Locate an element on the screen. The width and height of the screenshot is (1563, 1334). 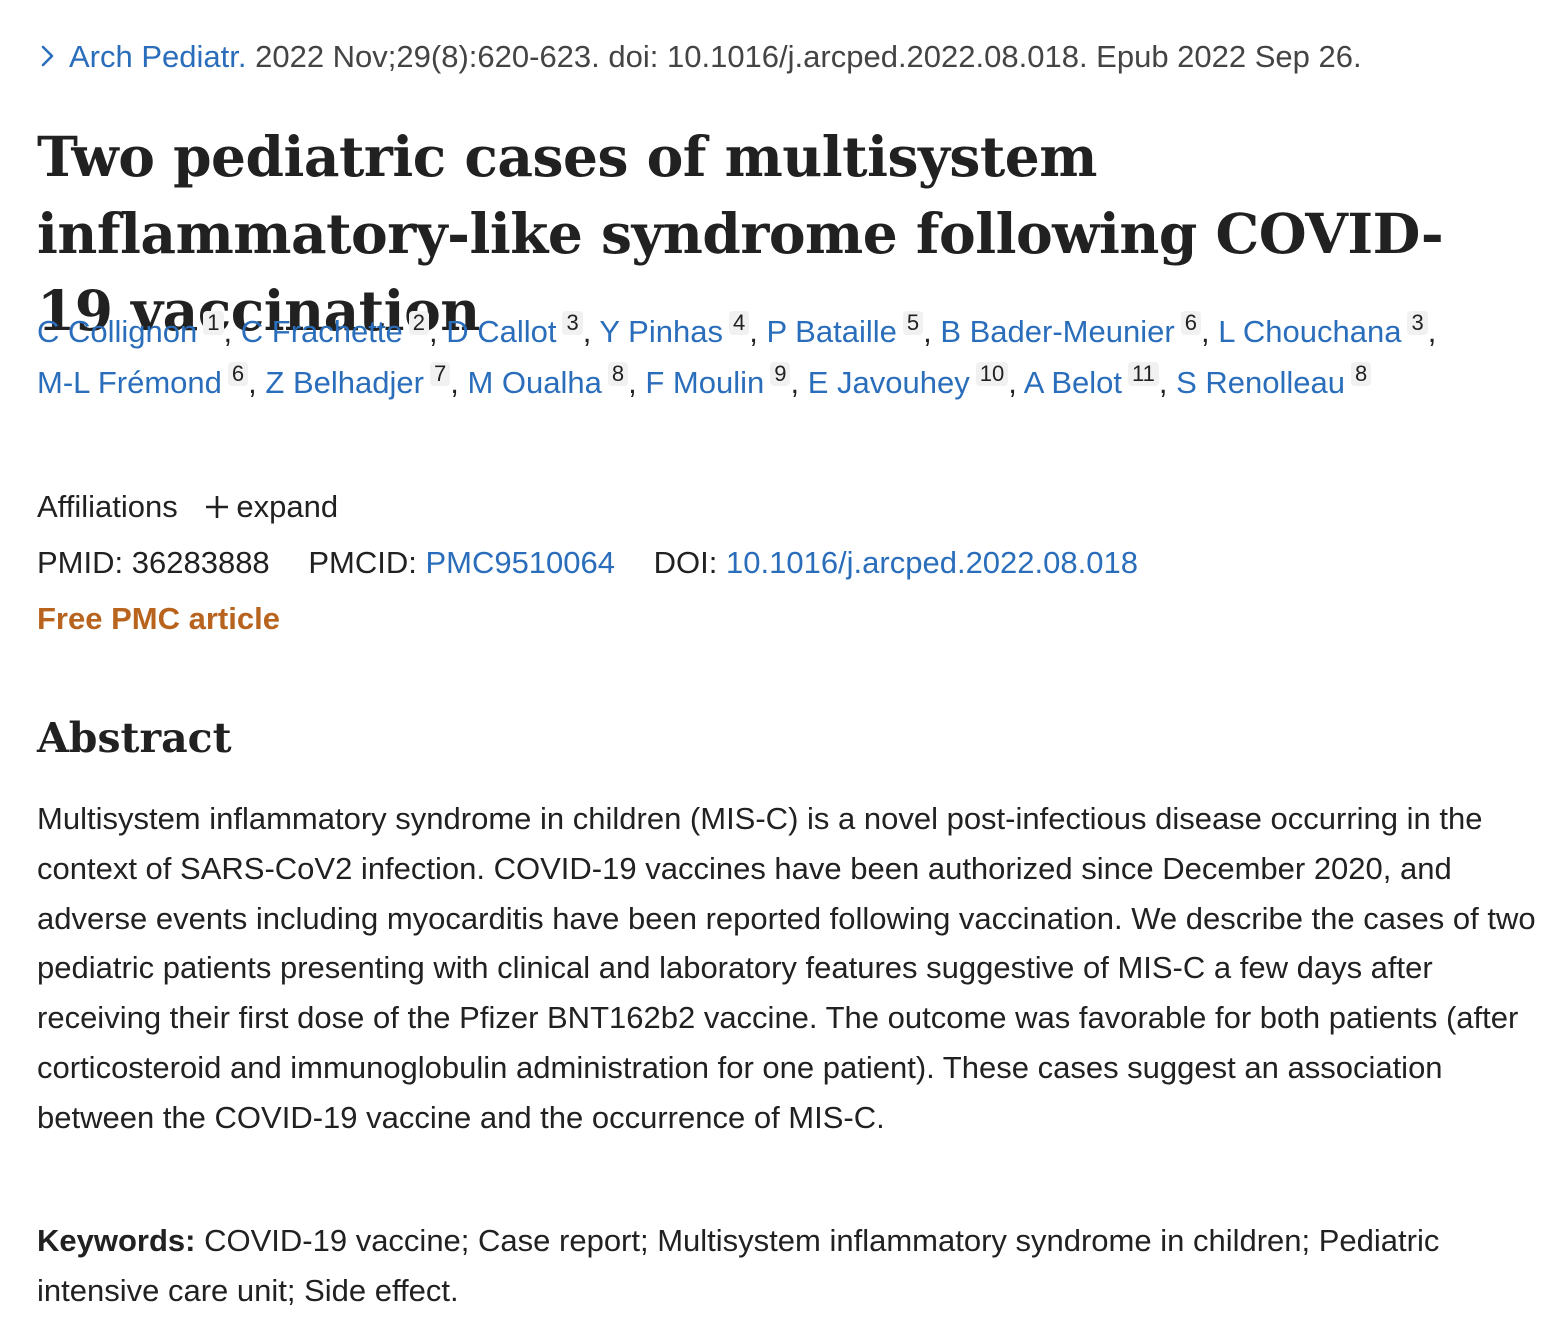
author-link: B Bader-Meunier is located at coordinates (1057, 331).